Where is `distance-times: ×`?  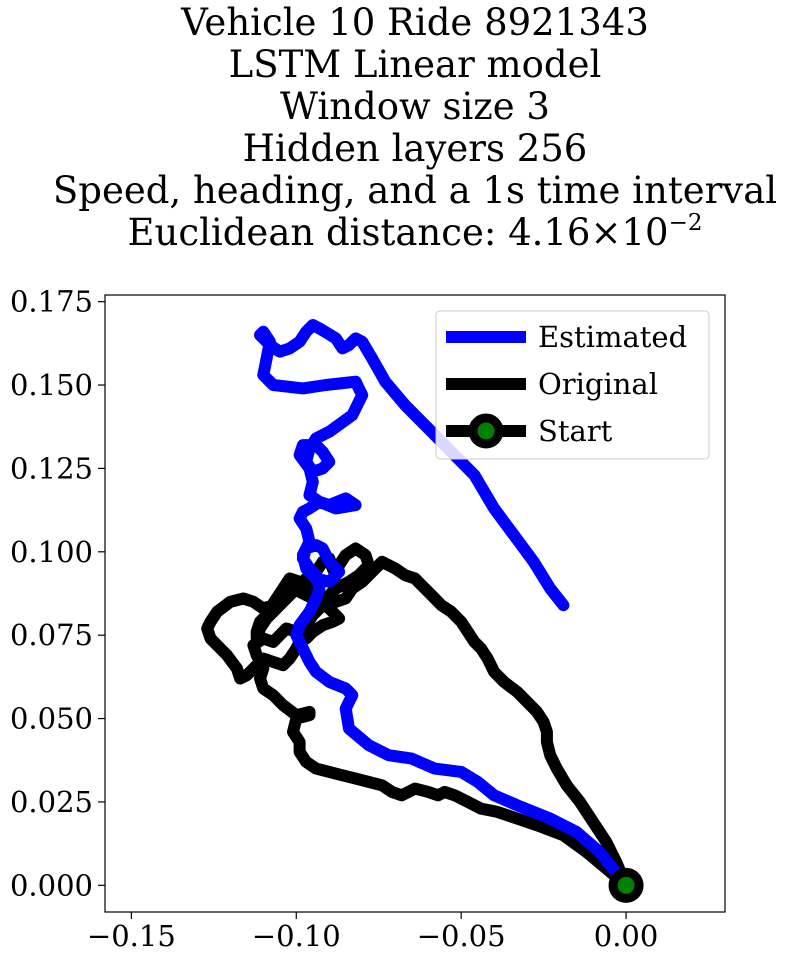 distance-times: × is located at coordinates (606, 232).